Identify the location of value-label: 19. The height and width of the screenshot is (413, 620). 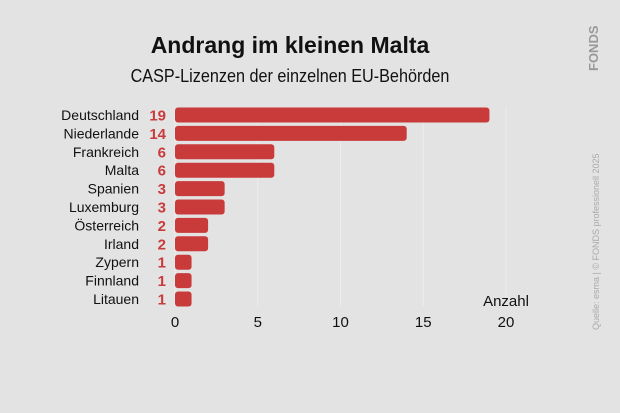
(157, 116).